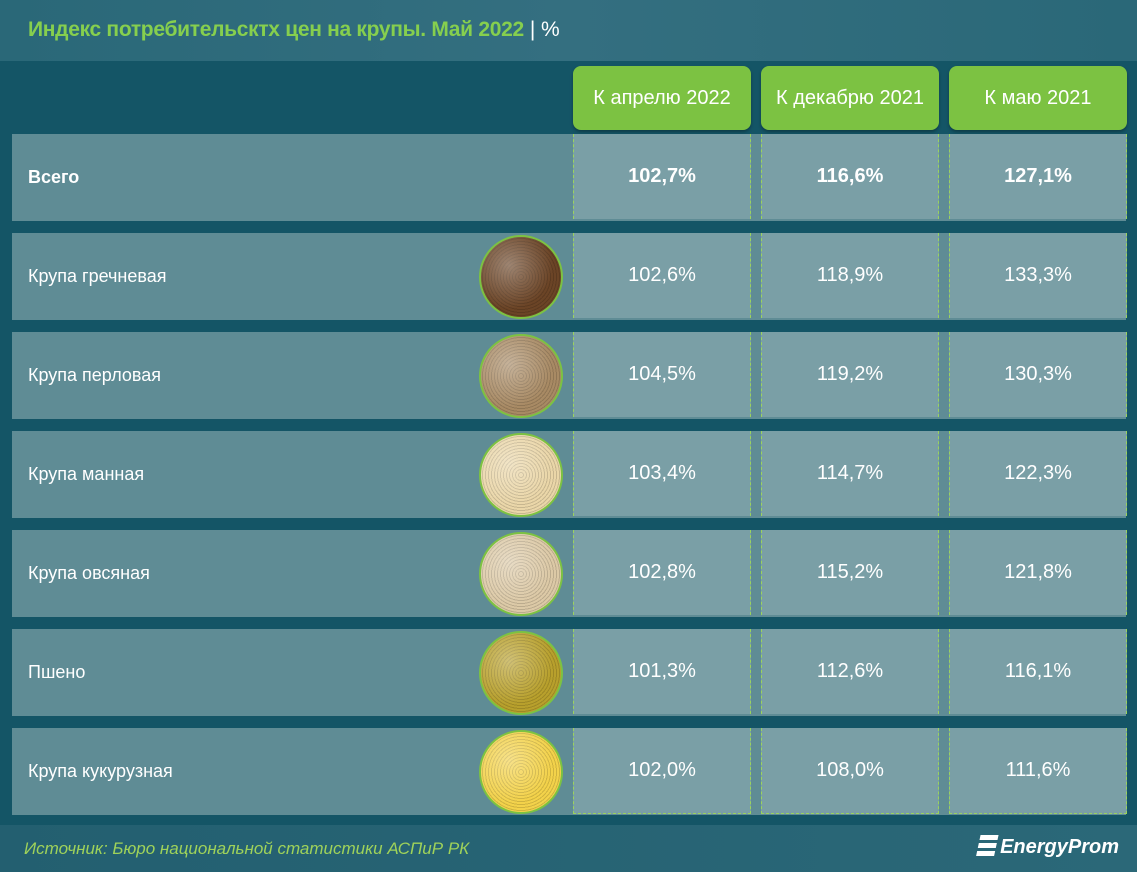 The height and width of the screenshot is (872, 1137). Describe the element at coordinates (662, 671) in the screenshot. I see `value-cell: 101,3%` at that location.